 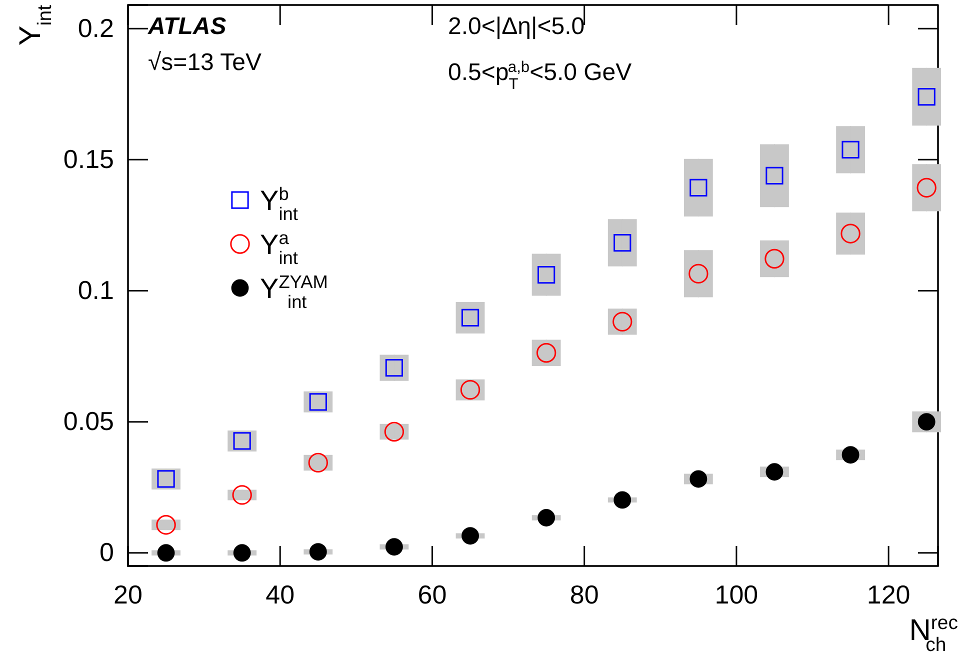 I want to click on y-tick-label: 0.2, so click(x=96, y=27).